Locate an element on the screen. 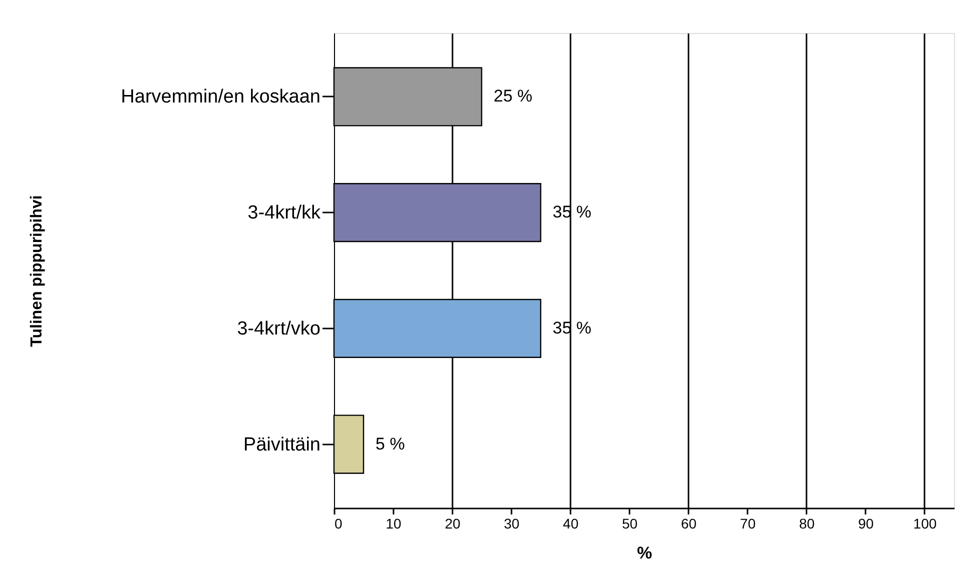 This screenshot has width=960, height=581. x-tick-label: 90 is located at coordinates (866, 524).